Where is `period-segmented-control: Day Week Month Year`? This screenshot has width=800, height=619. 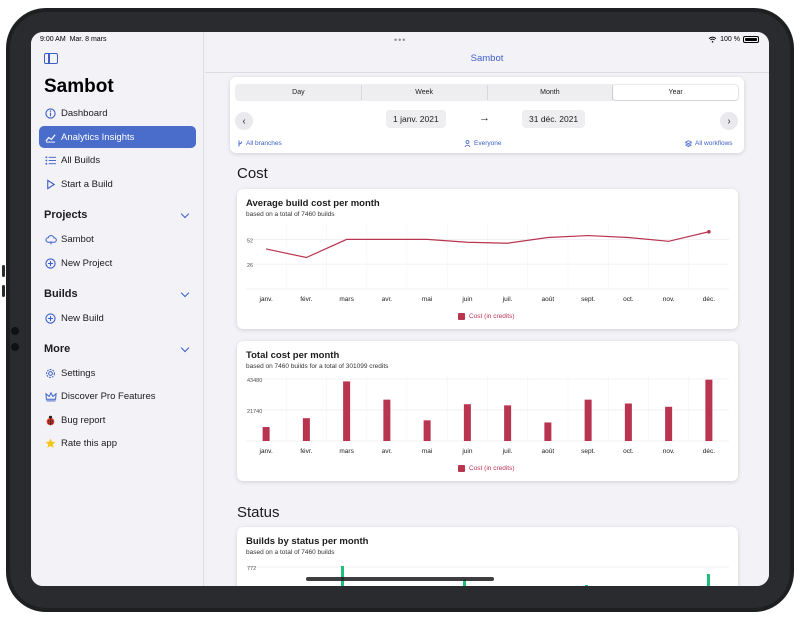
period-segmented-control: Day Week Month Year is located at coordinates (487, 92).